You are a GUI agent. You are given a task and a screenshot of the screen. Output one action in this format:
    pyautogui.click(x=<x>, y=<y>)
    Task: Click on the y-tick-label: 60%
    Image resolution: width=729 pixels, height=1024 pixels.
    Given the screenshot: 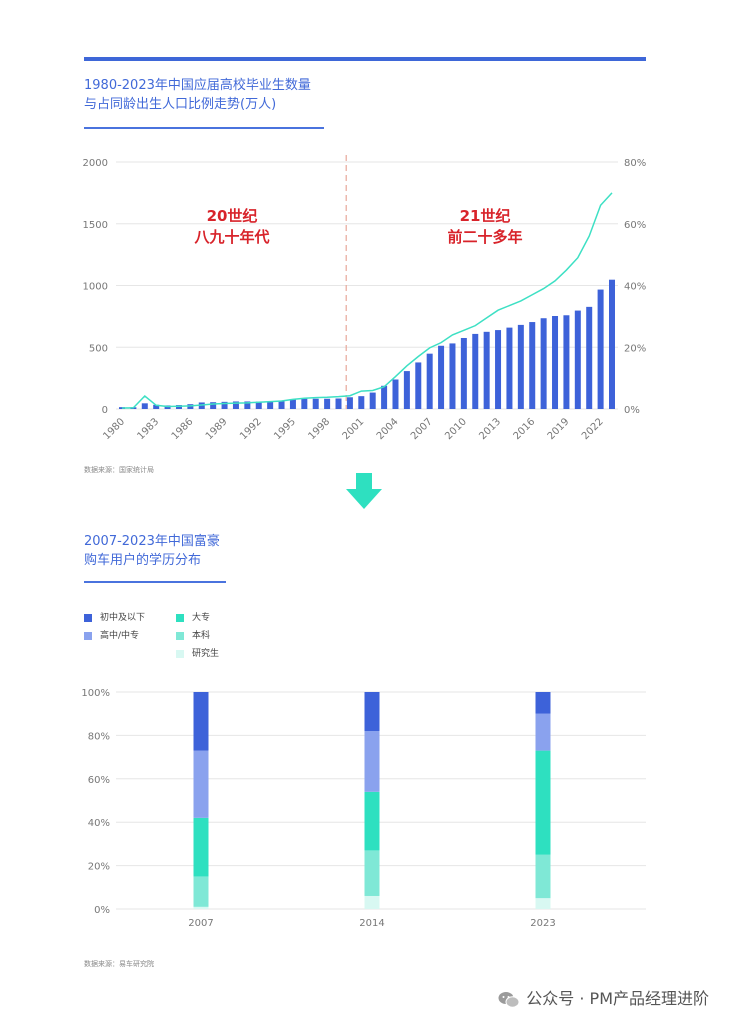 What is the action you would take?
    pyautogui.click(x=99, y=780)
    